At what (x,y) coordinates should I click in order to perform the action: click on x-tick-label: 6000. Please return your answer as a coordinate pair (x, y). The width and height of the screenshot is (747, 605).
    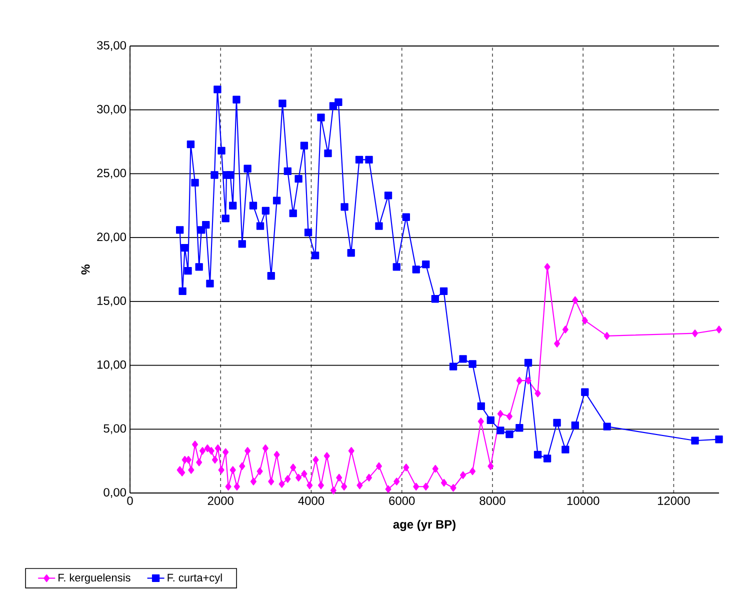
    Looking at the image, I should click on (402, 500).